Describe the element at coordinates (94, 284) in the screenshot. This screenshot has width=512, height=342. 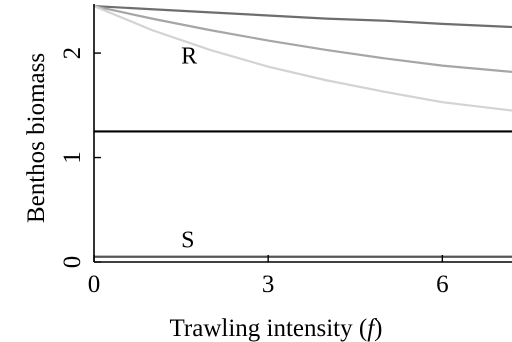
I see `x-tick-label-0: 0` at that location.